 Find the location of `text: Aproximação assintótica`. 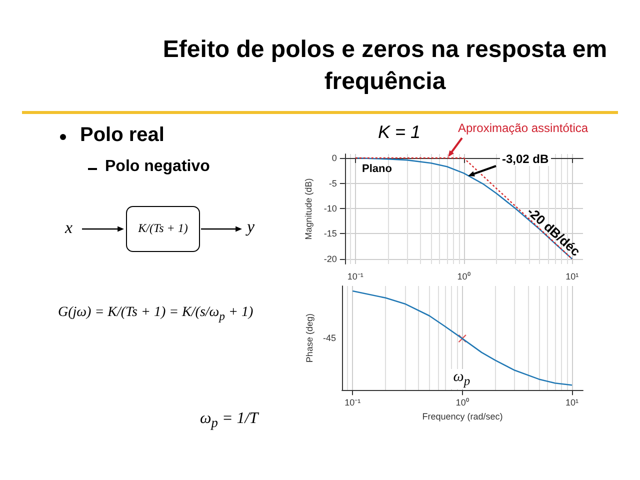

text: Aproximação assintótica is located at coordinates (523, 128).